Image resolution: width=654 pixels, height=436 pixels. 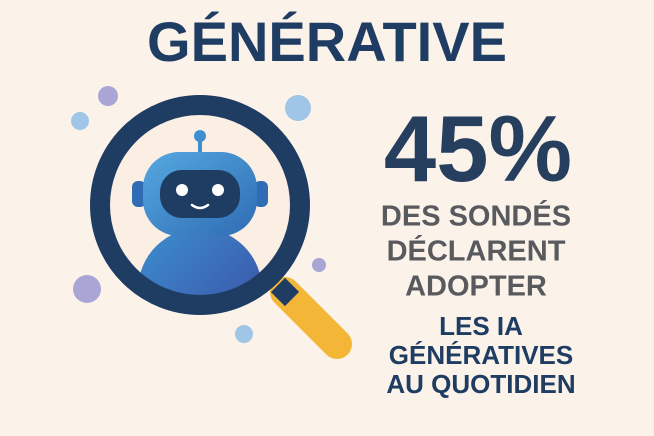 I want to click on highlight-line: GÉNÉRATIVES, so click(x=481, y=355).